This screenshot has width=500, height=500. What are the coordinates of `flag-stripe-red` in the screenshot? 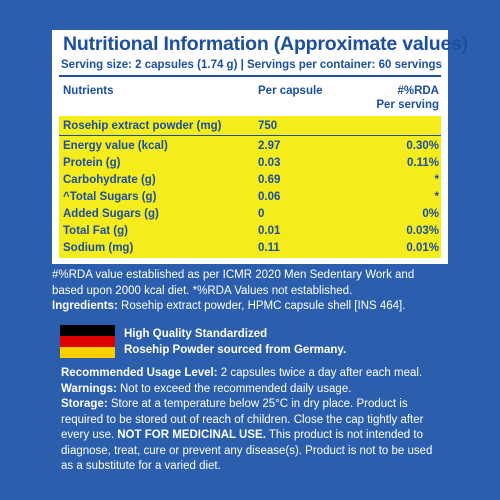 It's located at (87, 341).